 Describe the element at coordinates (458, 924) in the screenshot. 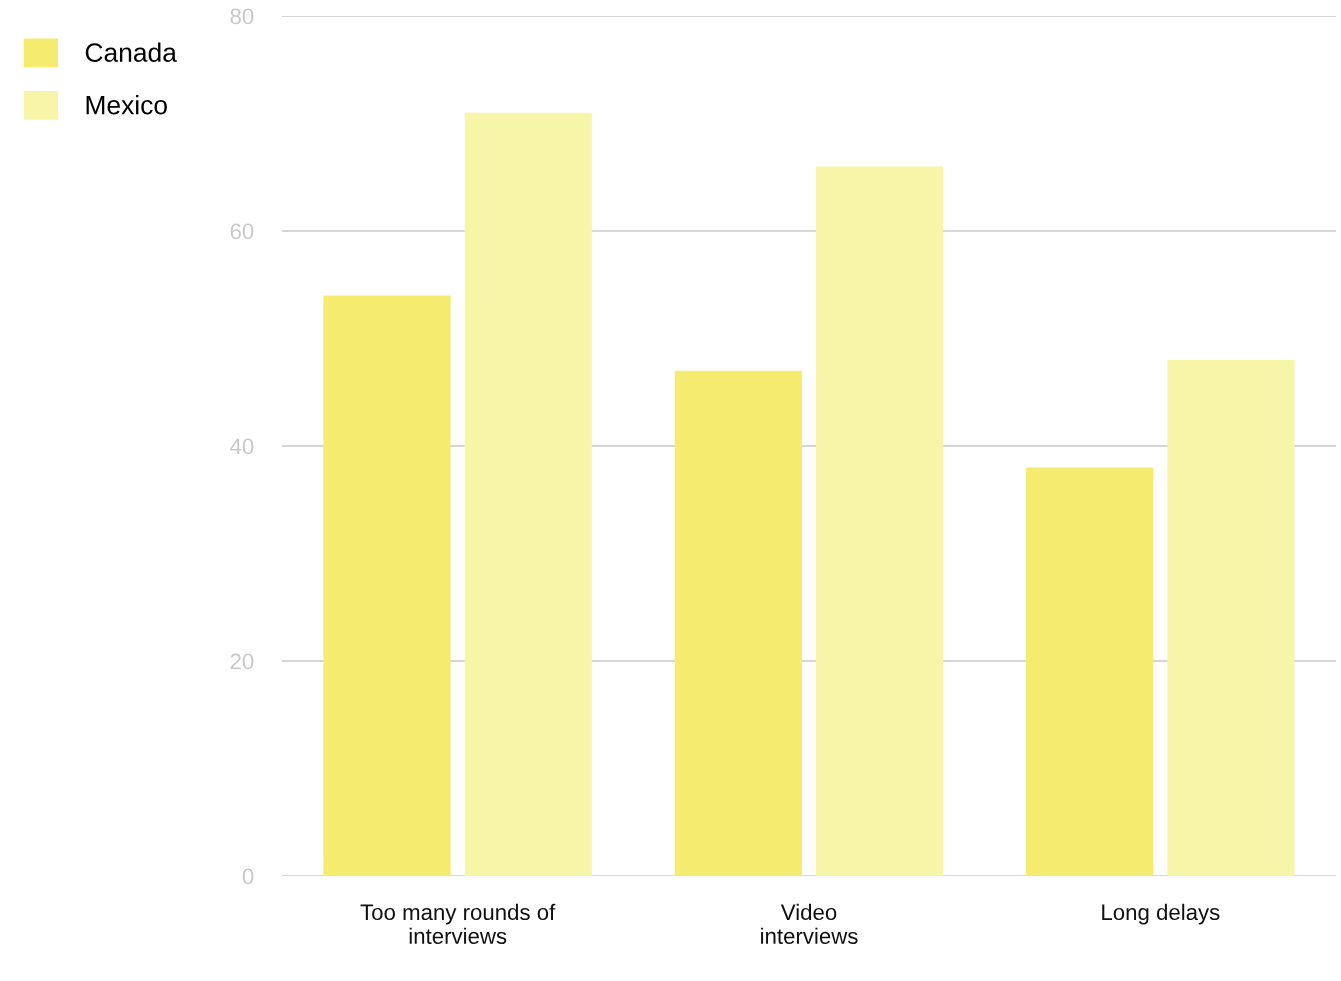

I see `x-tick-label: Too many rounds of interviews` at that location.